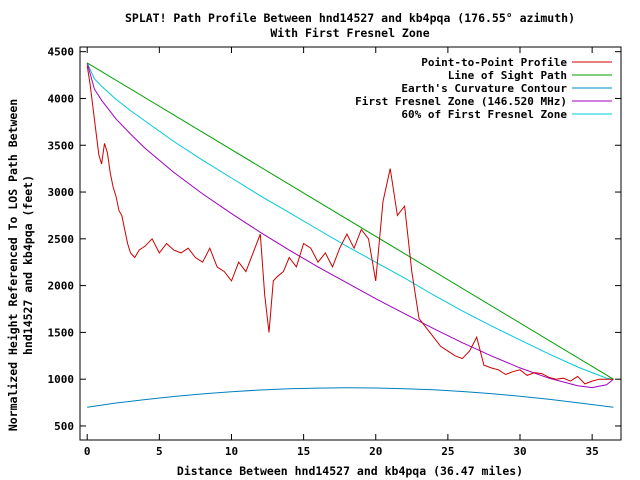  Describe the element at coordinates (519, 451) in the screenshot. I see `x-tick-label: 30` at that location.